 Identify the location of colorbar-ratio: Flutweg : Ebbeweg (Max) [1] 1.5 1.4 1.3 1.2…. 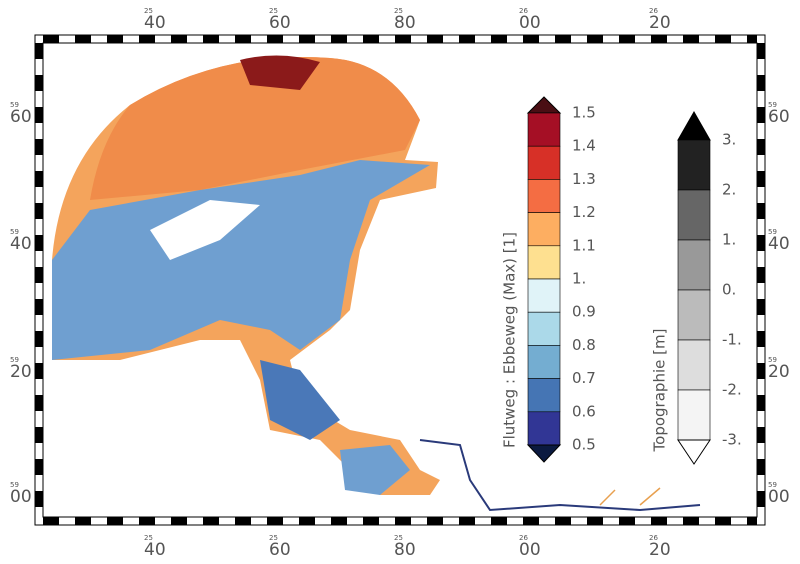
(548, 279).